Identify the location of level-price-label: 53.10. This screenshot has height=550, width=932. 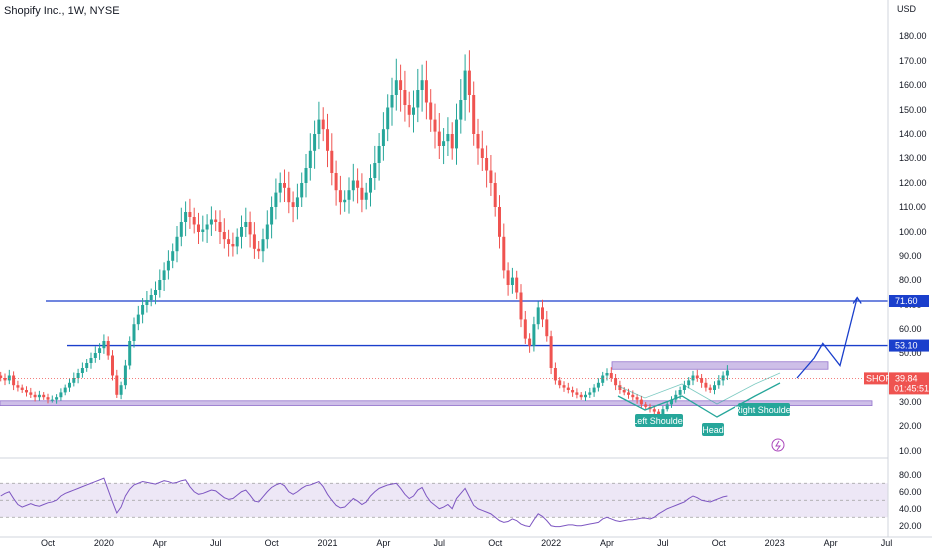
(906, 346).